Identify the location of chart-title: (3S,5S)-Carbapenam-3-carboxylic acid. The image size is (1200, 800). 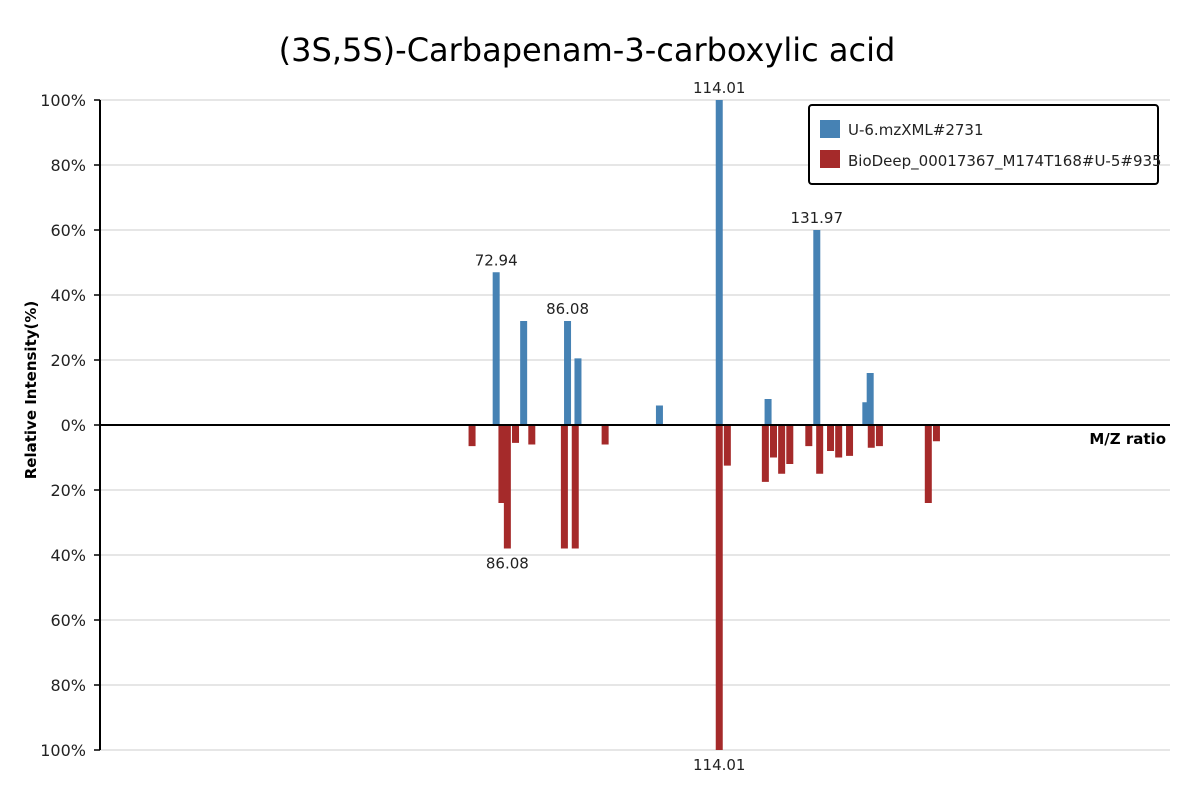
(587, 50).